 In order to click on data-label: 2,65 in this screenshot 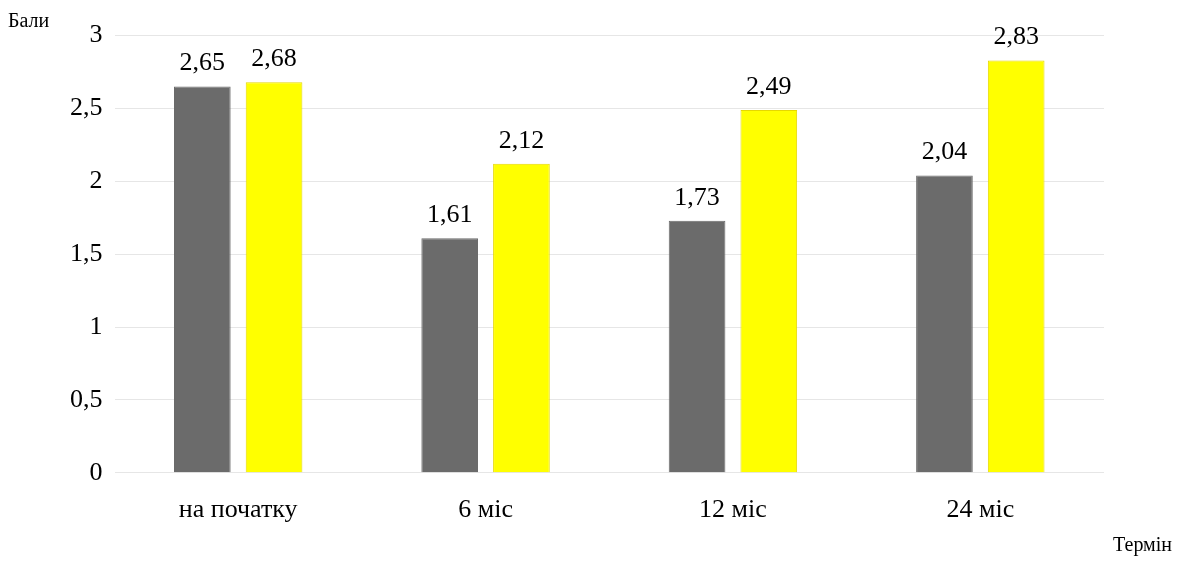, I will do `click(202, 62)`.